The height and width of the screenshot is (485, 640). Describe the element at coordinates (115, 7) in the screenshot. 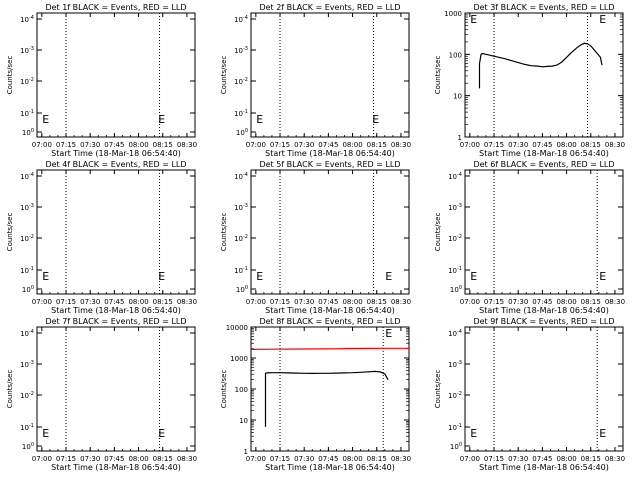

I see `panel-title: Det 1f BLACK = Events, RED = LLD` at that location.